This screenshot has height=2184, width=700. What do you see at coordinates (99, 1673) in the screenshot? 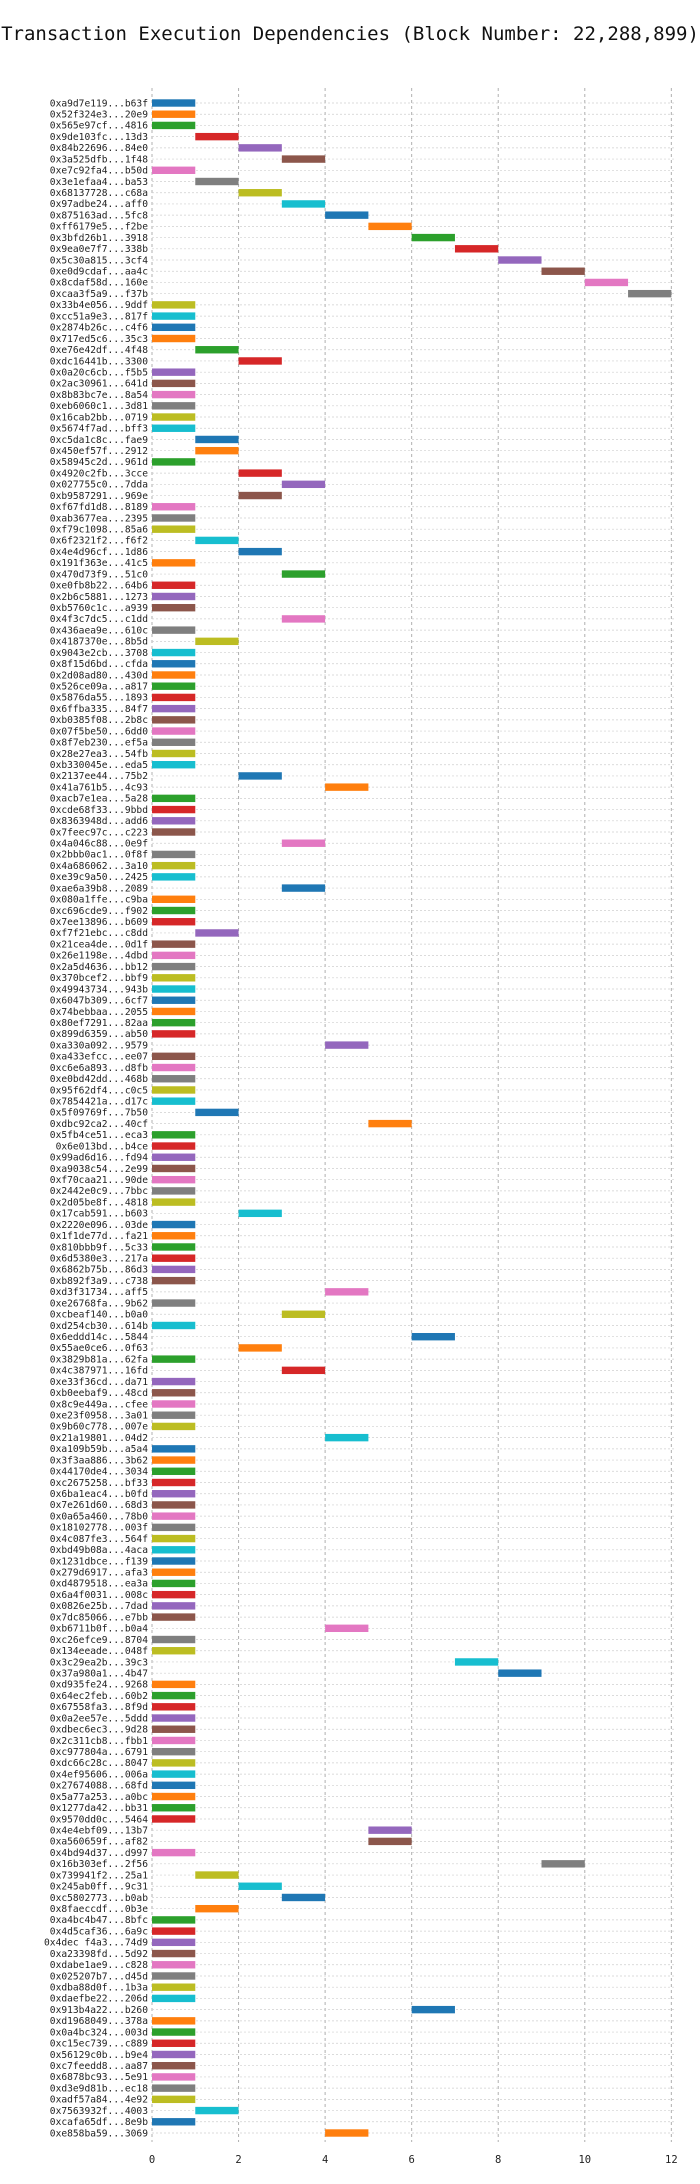
I see `tx-label: 0x37a980a1...4b47` at bounding box center [99, 1673].